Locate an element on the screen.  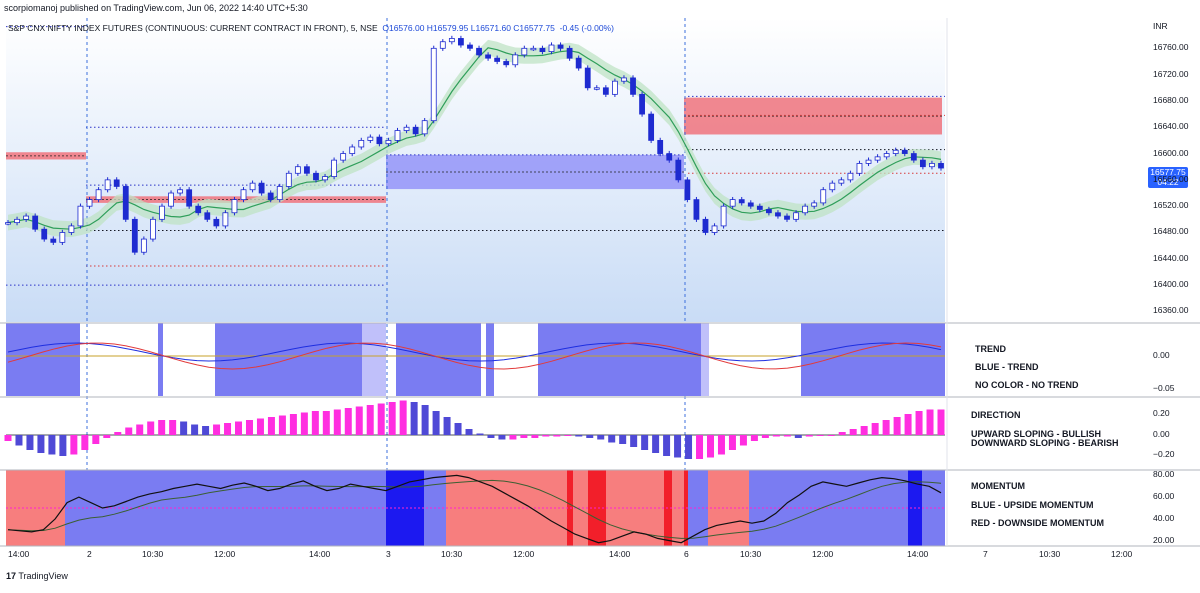
momentum-axis-label-1: 60.00 is located at coordinates (1164, 496).